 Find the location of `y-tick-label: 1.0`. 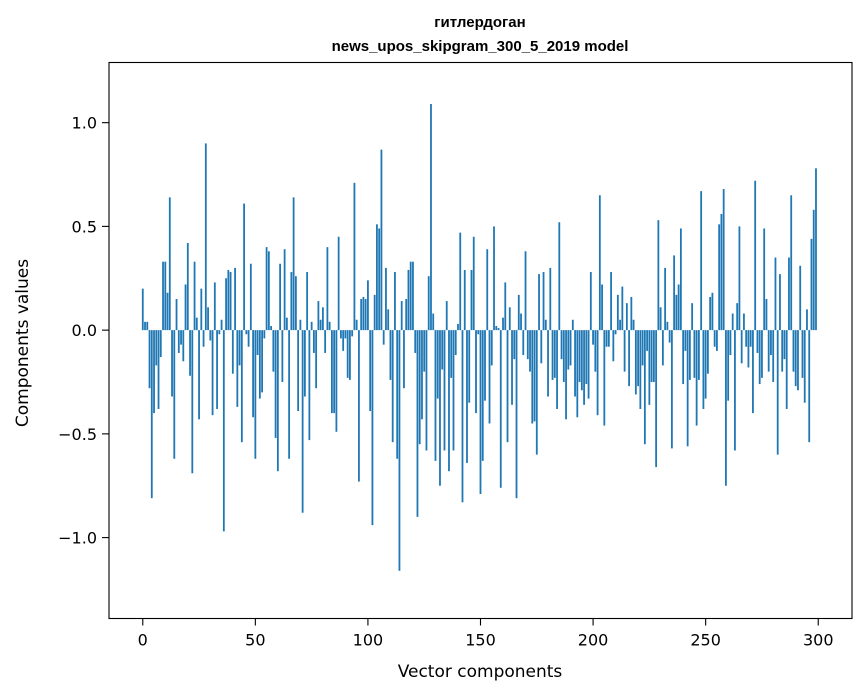

y-tick-label: 1.0 is located at coordinates (84, 123).